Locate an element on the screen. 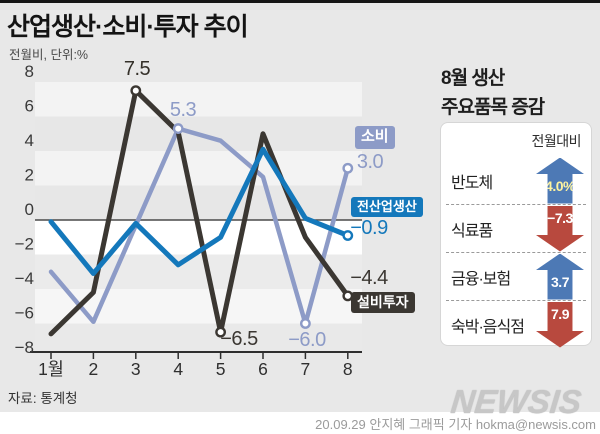  x-tick-label: 3 is located at coordinates (136, 368).